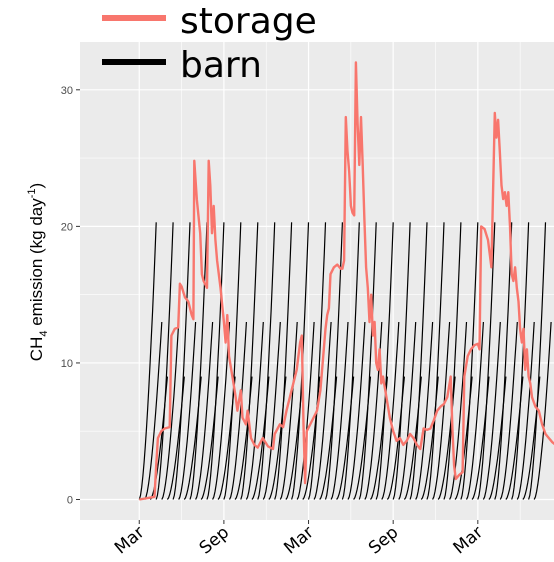 The width and height of the screenshot is (554, 562). Describe the element at coordinates (38, 272) in the screenshot. I see `y-axis-title: CH4 emission (kg day-1)` at that location.